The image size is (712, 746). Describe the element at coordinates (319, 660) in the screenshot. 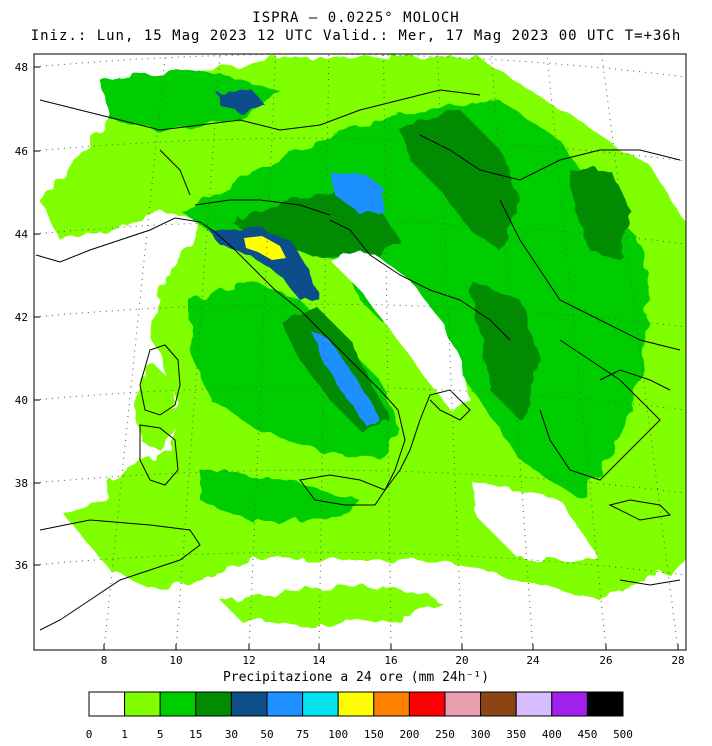

I see `lon-tick-label: 14` at that location.